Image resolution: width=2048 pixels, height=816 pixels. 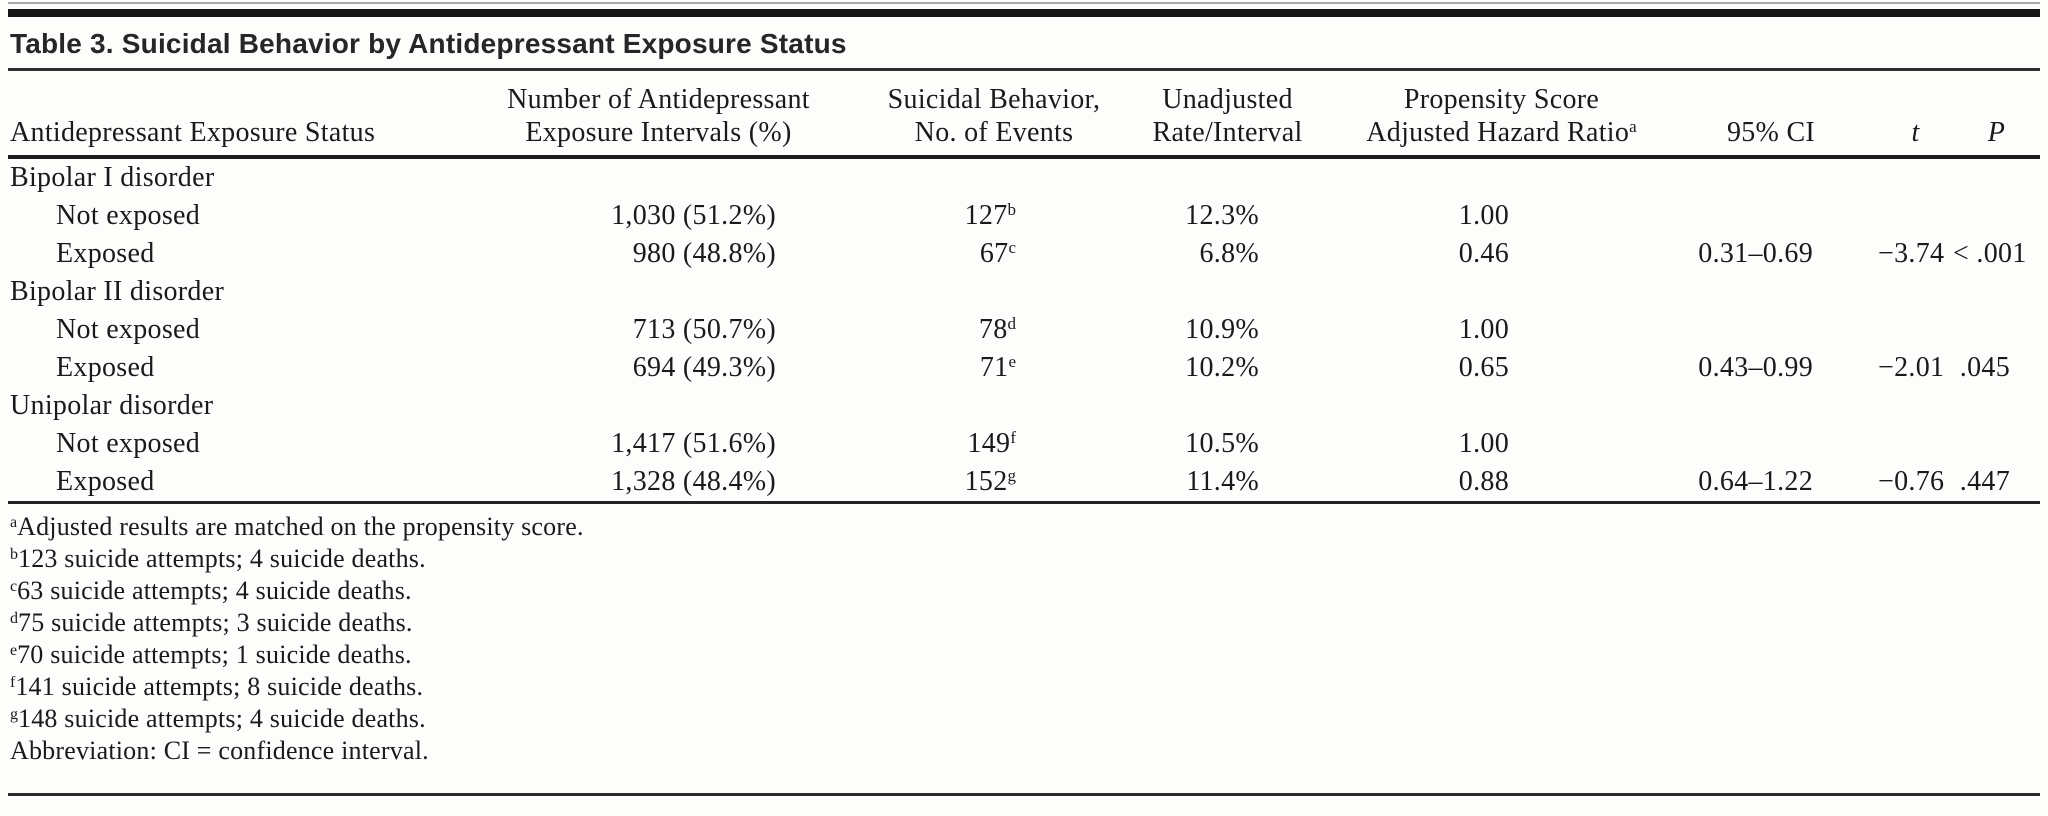 What do you see at coordinates (693, 443) in the screenshot?
I see `cell-intervals: 1,417 (51.6%)` at bounding box center [693, 443].